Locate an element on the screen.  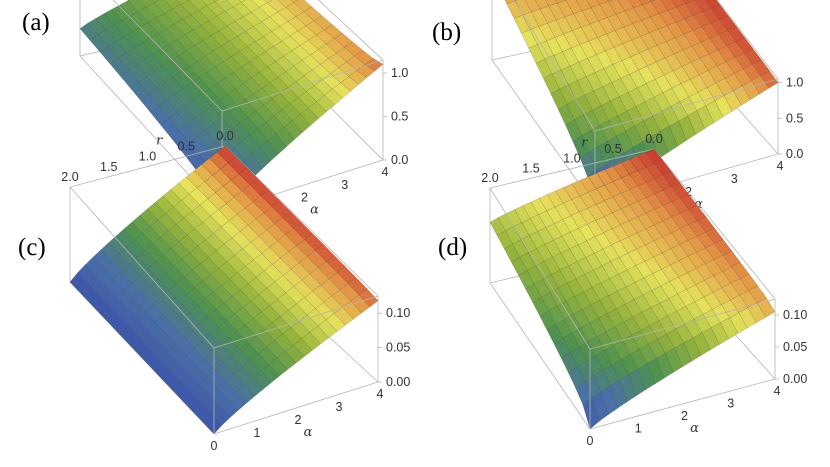
z-tick-label: 1.0 is located at coordinates (399, 73).